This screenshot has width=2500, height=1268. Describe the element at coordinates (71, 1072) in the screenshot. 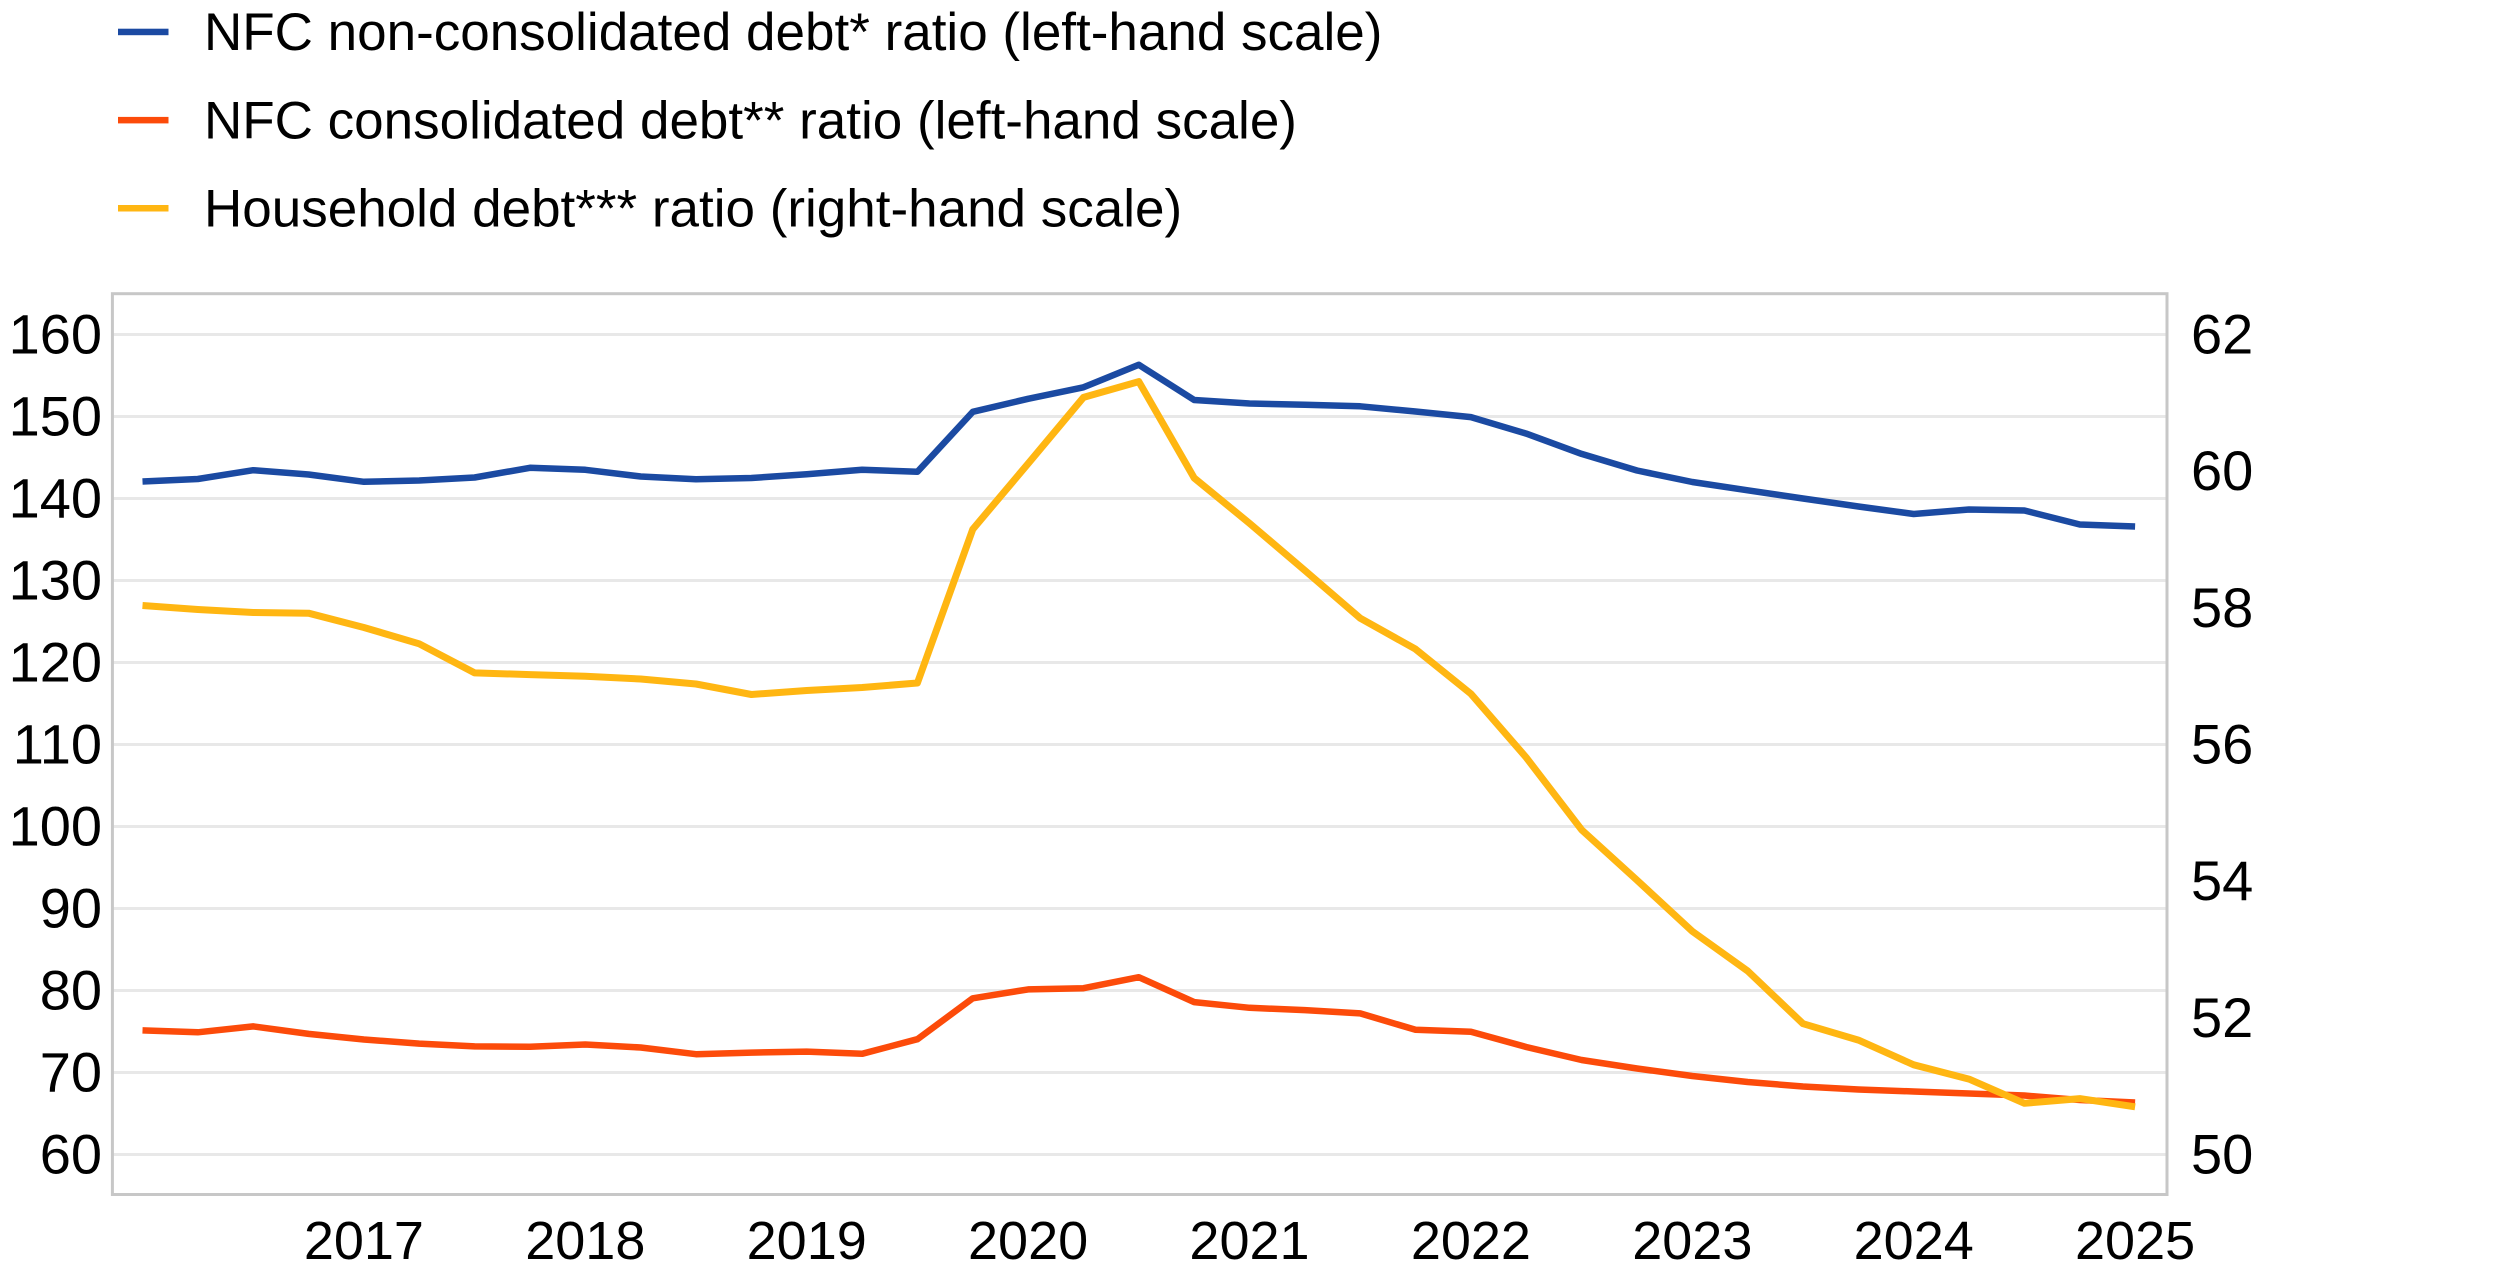

I see `svg-text: 70` at that location.